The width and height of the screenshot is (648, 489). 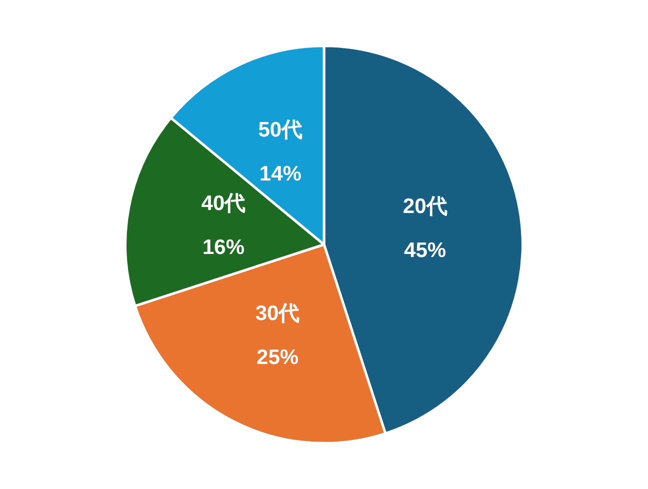 I want to click on slice-label: 40代, so click(x=223, y=203).